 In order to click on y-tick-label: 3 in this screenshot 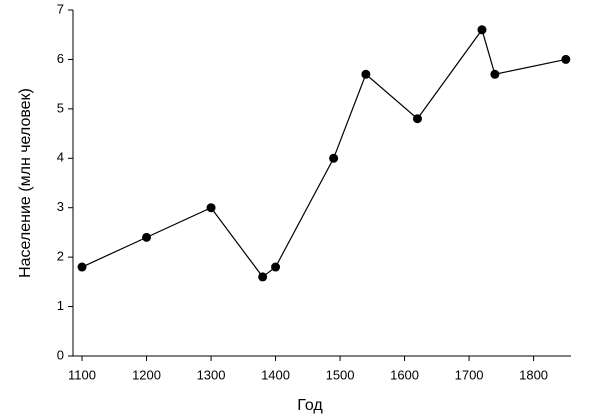, I will do `click(60, 206)`.